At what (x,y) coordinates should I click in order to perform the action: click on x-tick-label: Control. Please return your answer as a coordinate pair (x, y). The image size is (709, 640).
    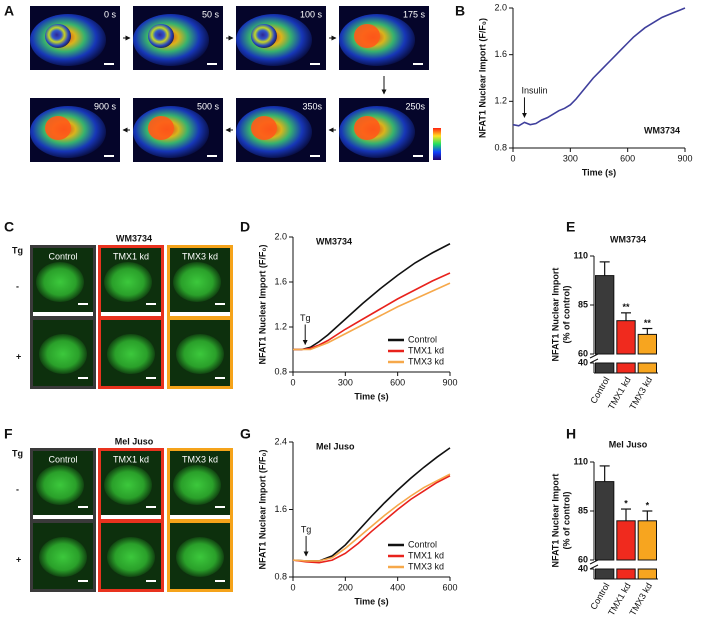
    Looking at the image, I should click on (599, 596).